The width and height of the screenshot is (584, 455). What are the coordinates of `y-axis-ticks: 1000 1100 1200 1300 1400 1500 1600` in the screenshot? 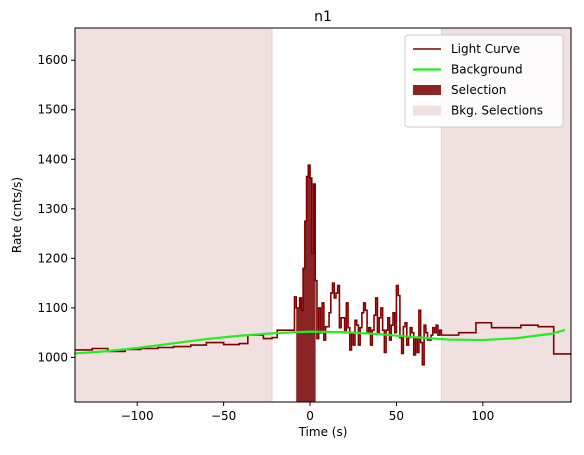 It's located at (56, 208).